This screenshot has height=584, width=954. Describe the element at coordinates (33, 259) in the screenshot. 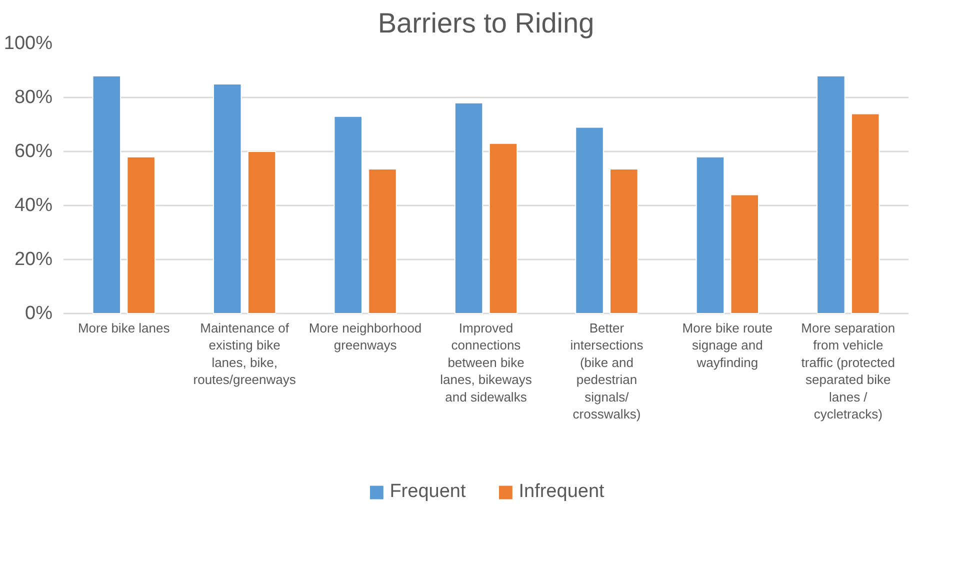

I see `y-tick-label: 20%` at that location.